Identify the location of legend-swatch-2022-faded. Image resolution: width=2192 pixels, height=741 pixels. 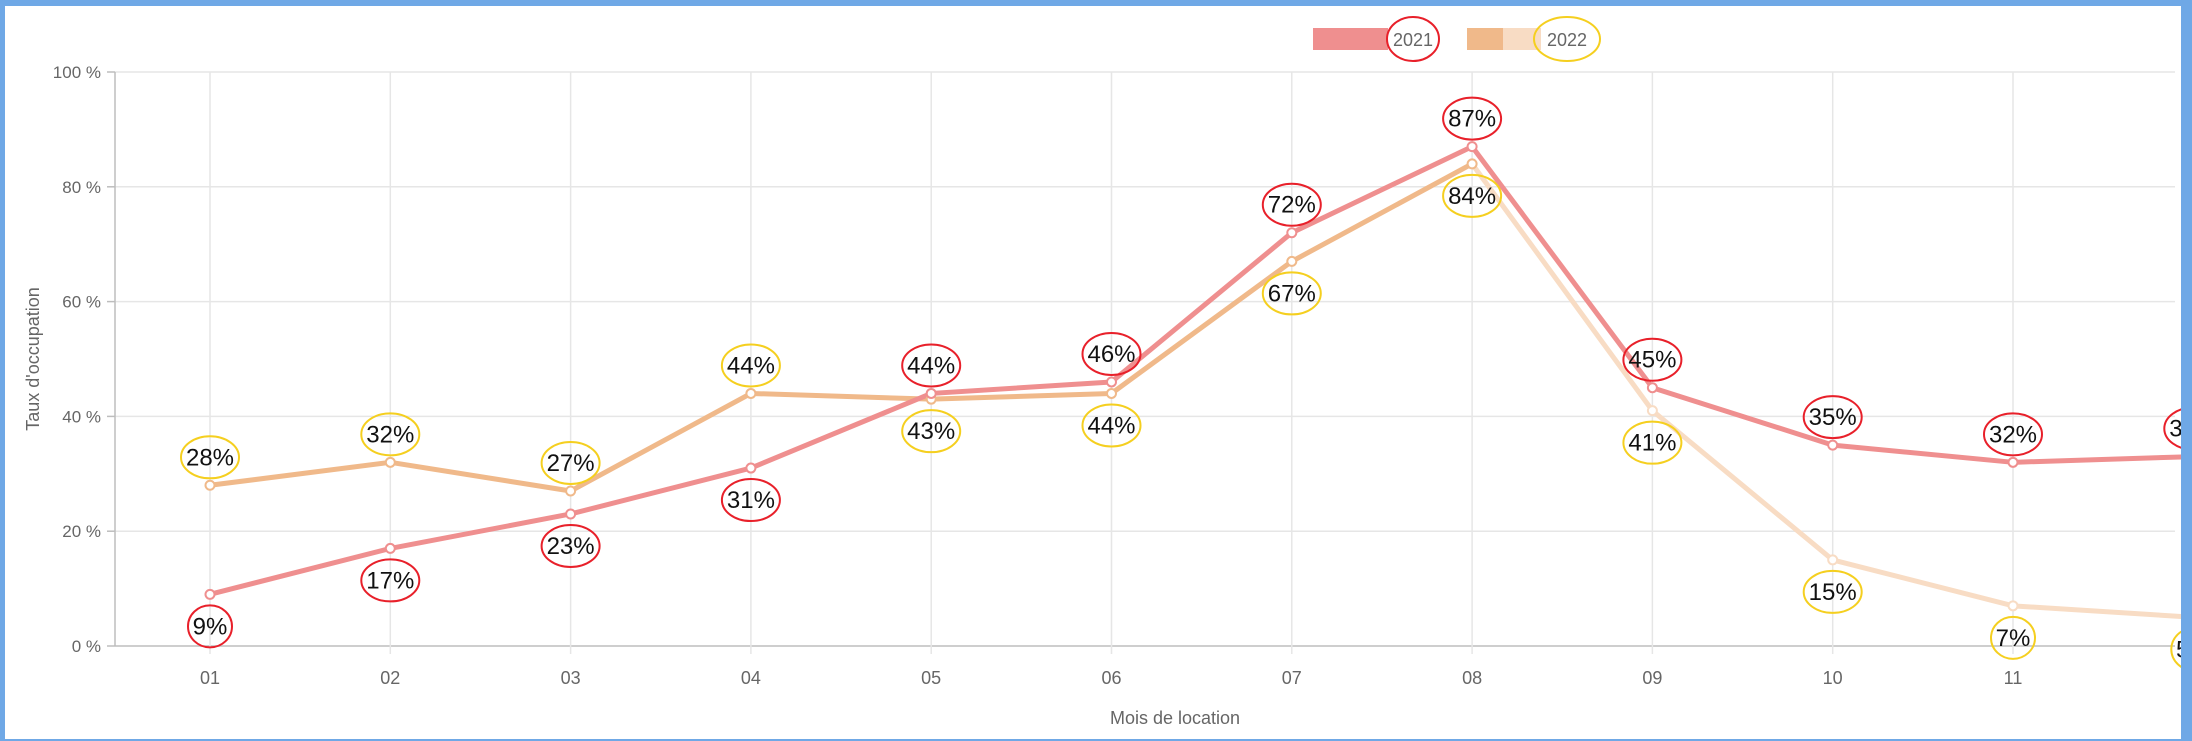
(1522, 39).